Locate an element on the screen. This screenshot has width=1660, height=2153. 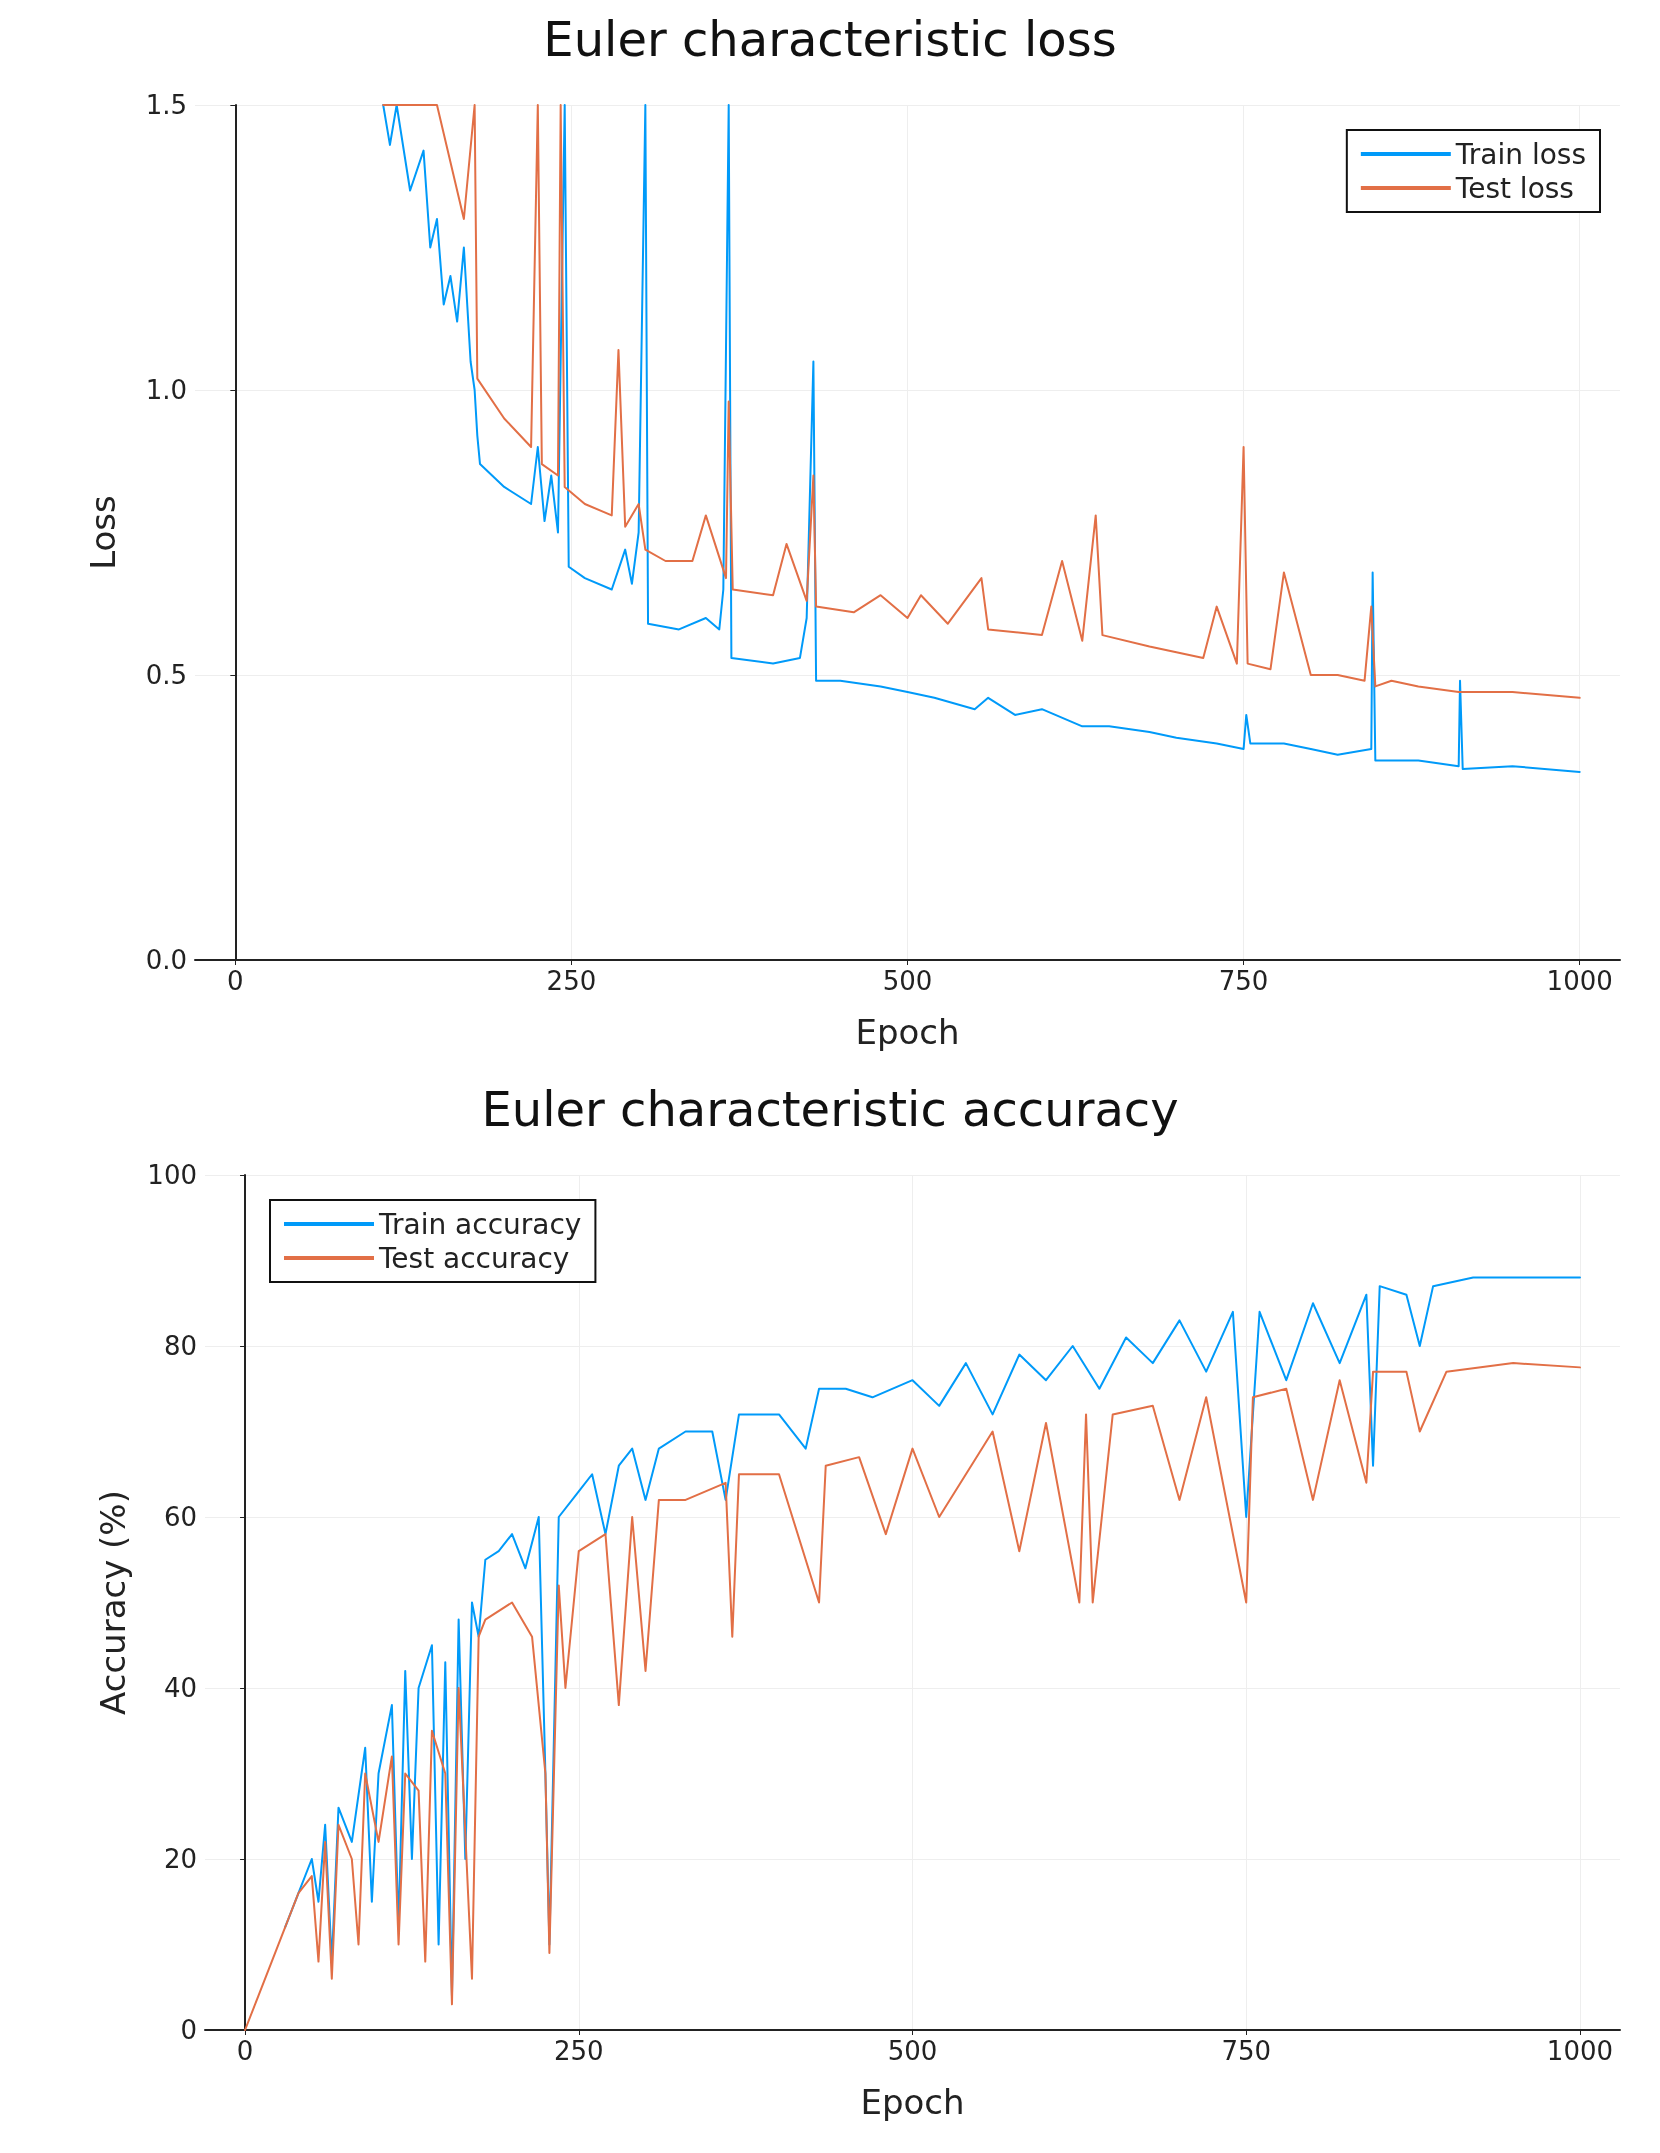
y-tick-label: 1.5 is located at coordinates (166, 105).